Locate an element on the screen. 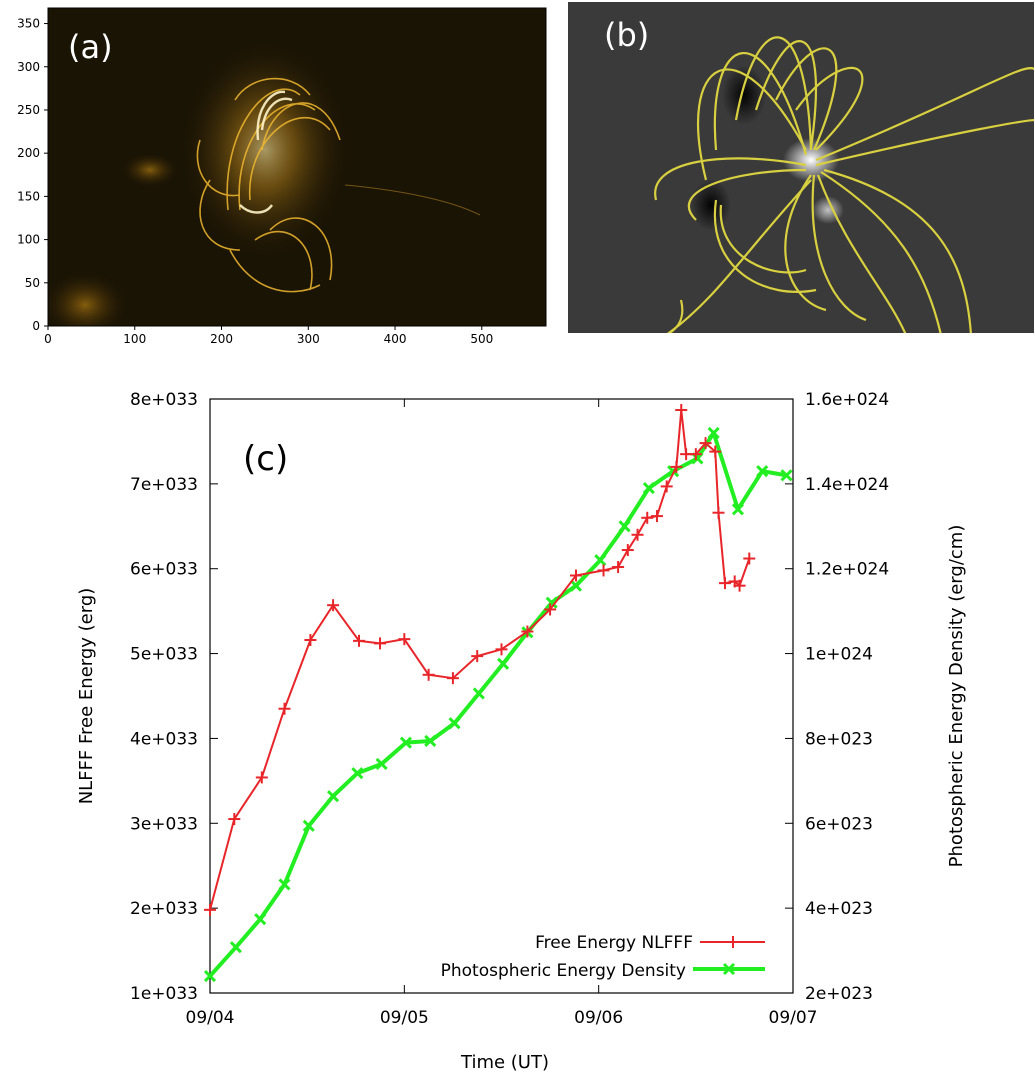 The image size is (1035, 1082). panel-a-y-ticks: 0 50 100 150 200 250 300 350 is located at coordinates (32, 175).